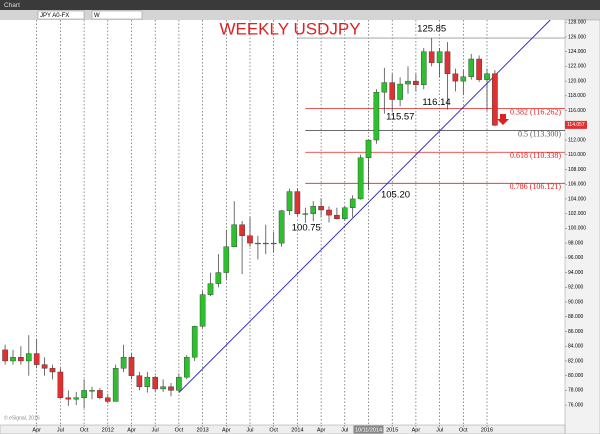 The height and width of the screenshot is (434, 600). What do you see at coordinates (300, 5) in the screenshot?
I see `window-bar` at bounding box center [300, 5].